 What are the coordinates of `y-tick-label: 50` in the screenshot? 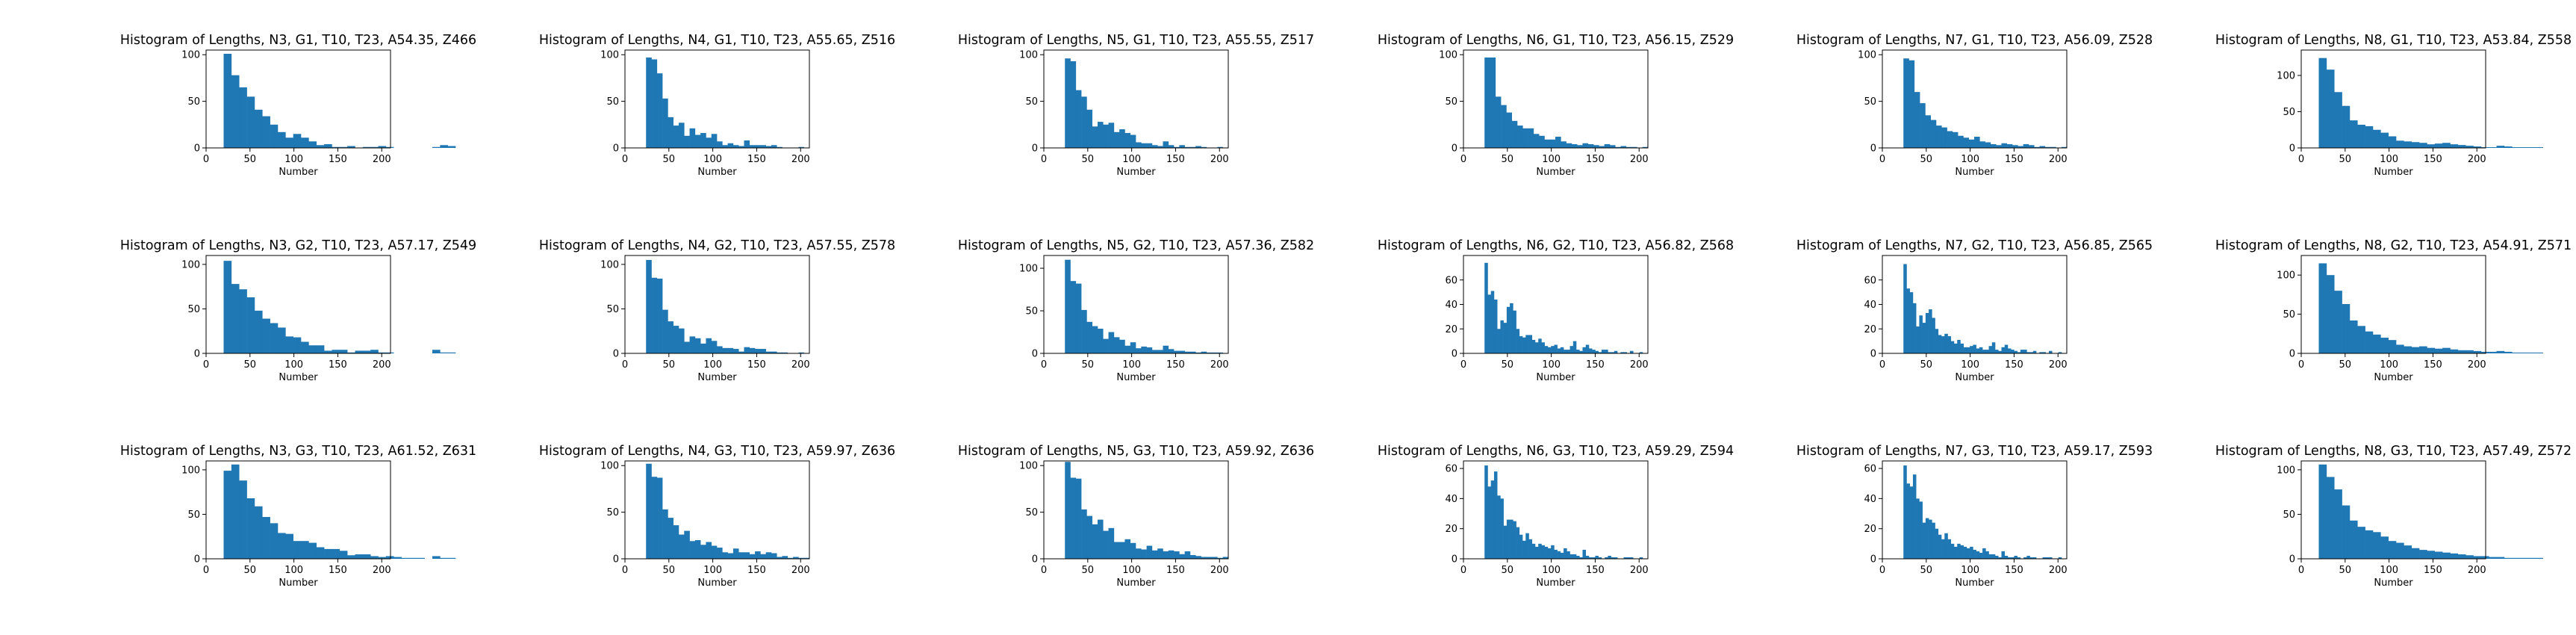 It's located at (194, 310).